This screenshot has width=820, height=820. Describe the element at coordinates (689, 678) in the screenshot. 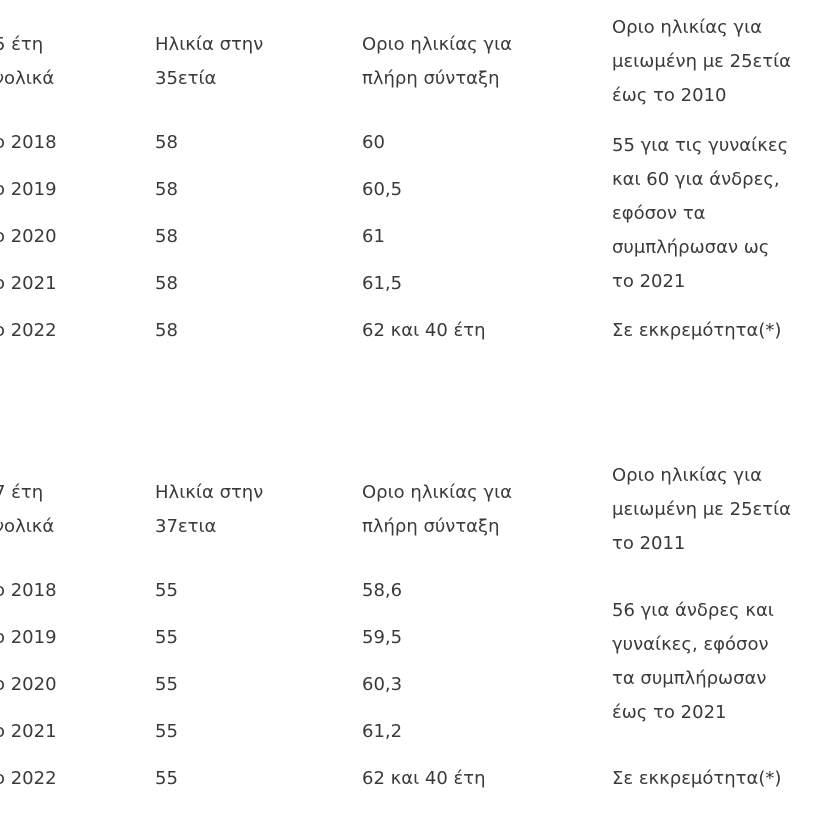

I see `note-text: τα συμπλήρωσαν` at that location.